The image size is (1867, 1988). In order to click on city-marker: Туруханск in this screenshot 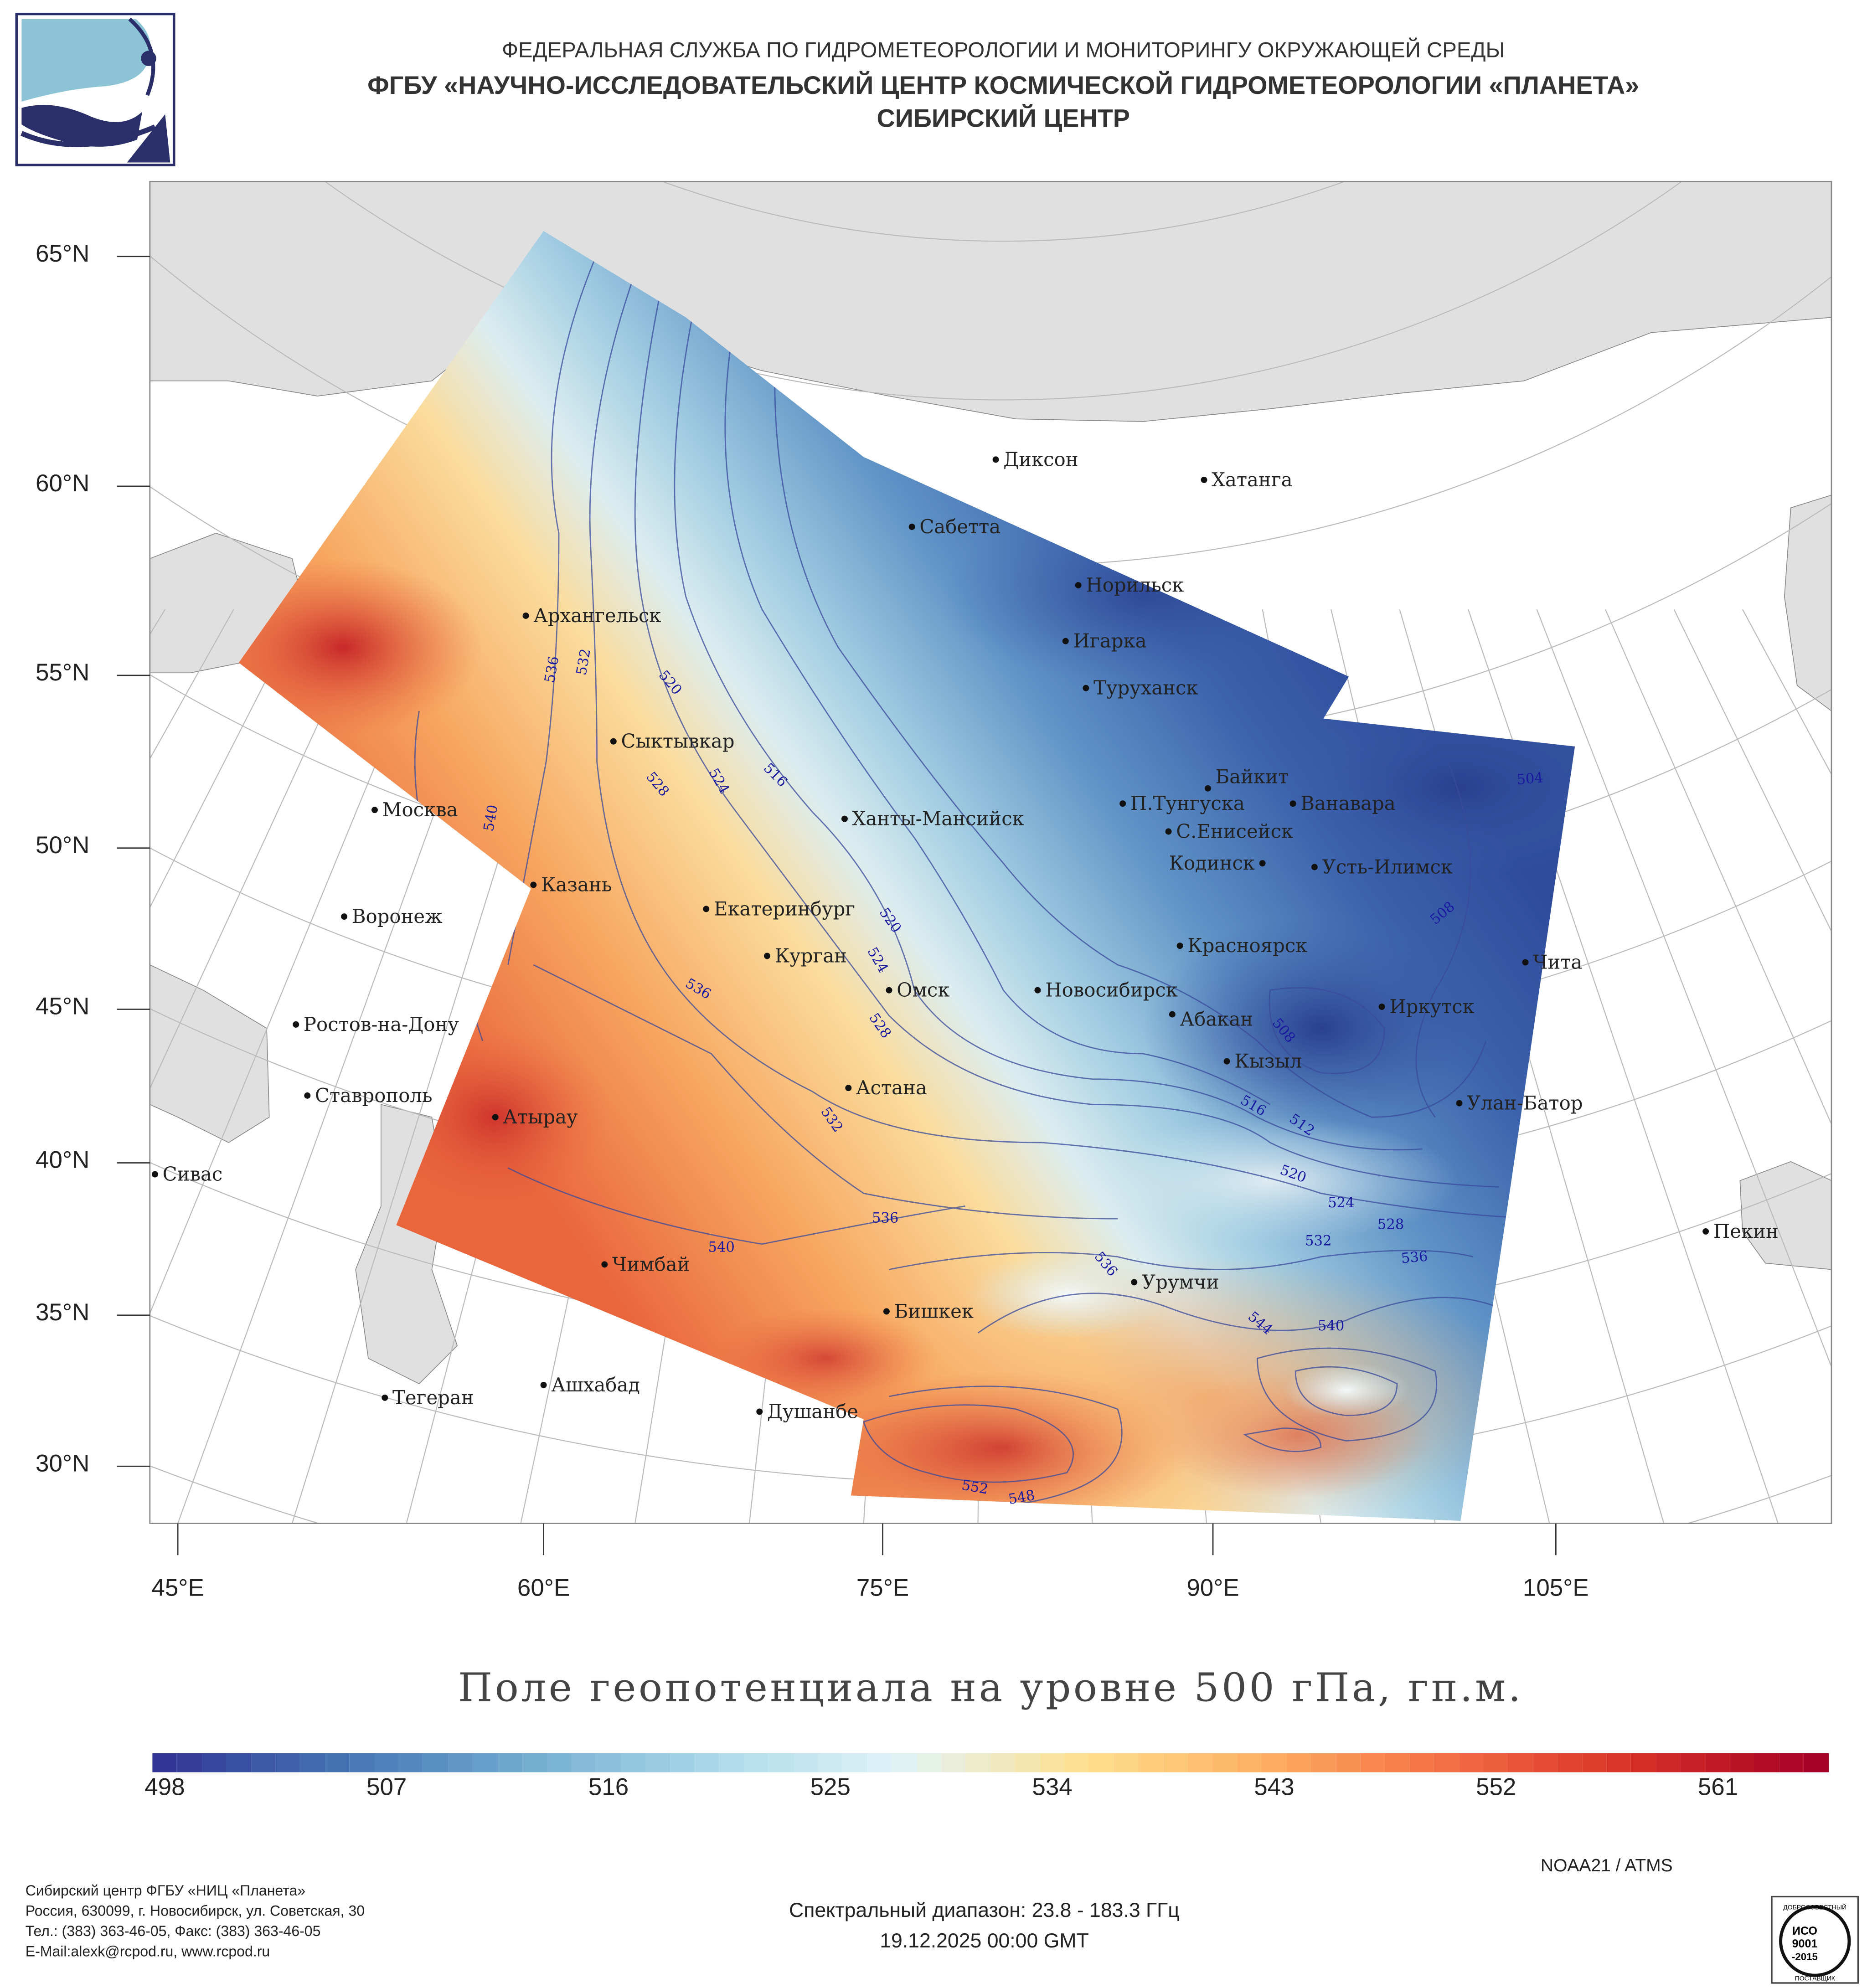, I will do `click(1140, 688)`.